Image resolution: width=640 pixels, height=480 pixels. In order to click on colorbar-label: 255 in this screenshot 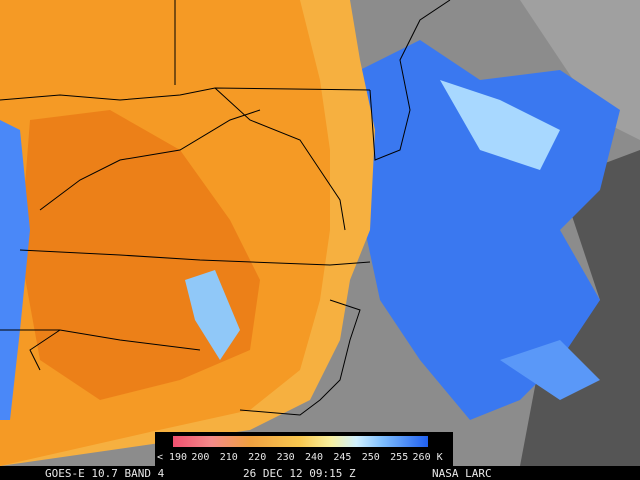, I will do `click(399, 457)`.